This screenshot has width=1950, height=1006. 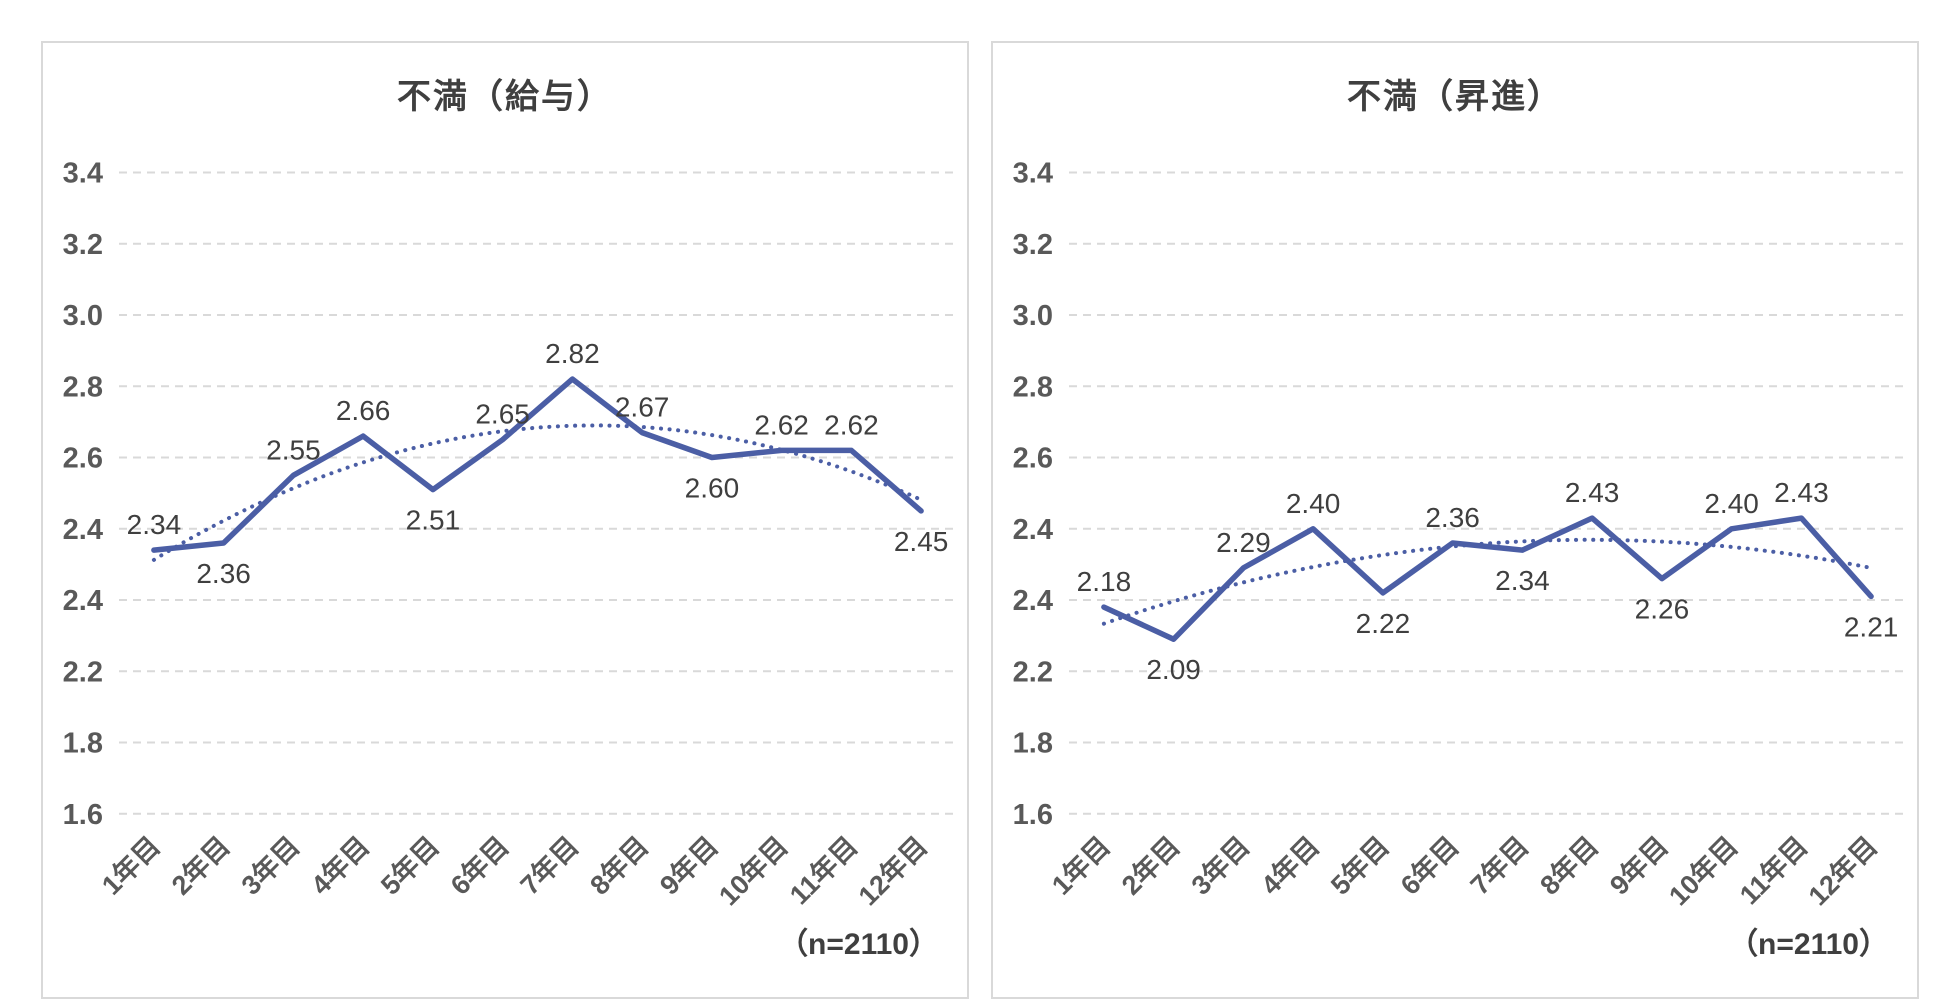 I want to click on data-point-label: 2.18, so click(x=1104, y=581).